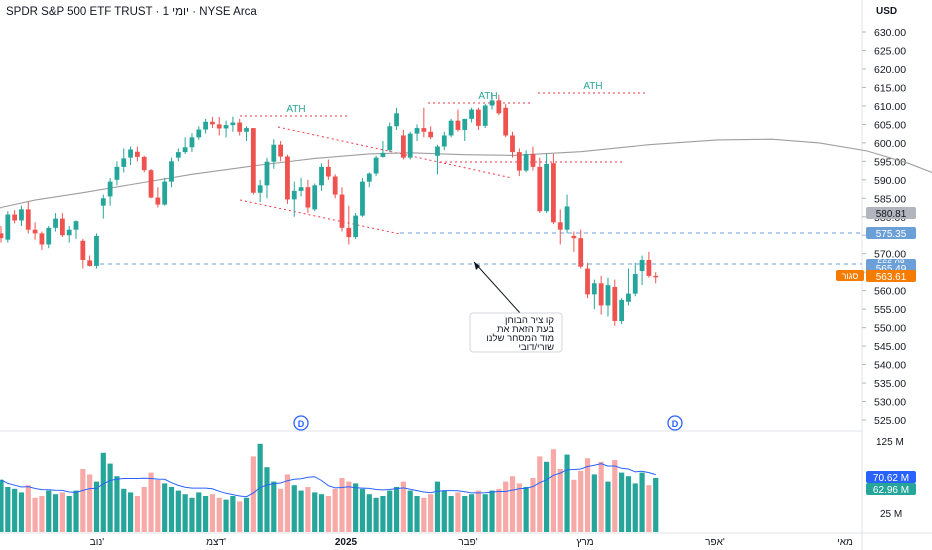 Image resolution: width=932 pixels, height=550 pixels. What do you see at coordinates (890, 70) in the screenshot?
I see `price-tick-label: 620.00` at bounding box center [890, 70].